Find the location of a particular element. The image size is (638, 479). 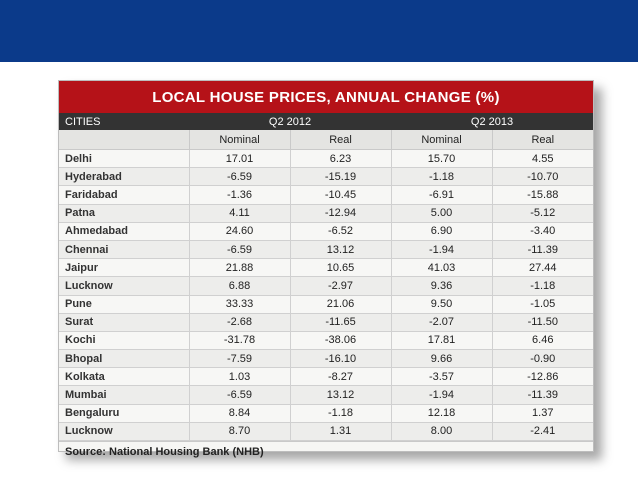

real-2012-cell: -38.06 is located at coordinates (340, 341).